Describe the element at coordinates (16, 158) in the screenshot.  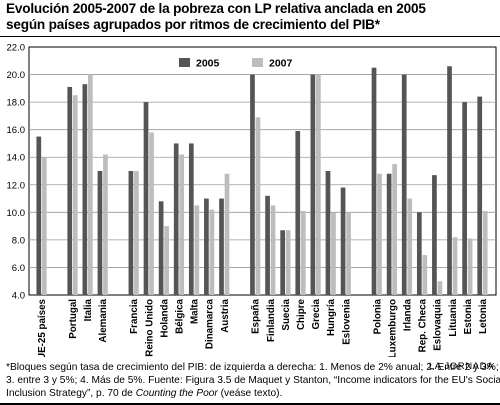
I see `y-tick-label: 14.0` at that location.